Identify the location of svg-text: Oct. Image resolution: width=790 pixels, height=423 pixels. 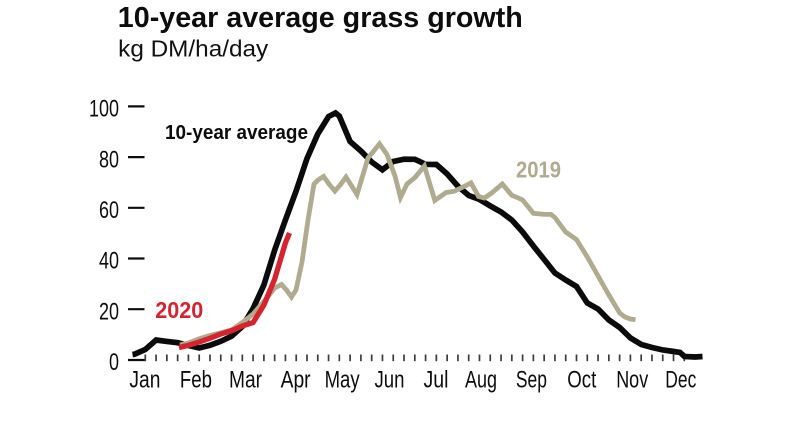
(581, 380).